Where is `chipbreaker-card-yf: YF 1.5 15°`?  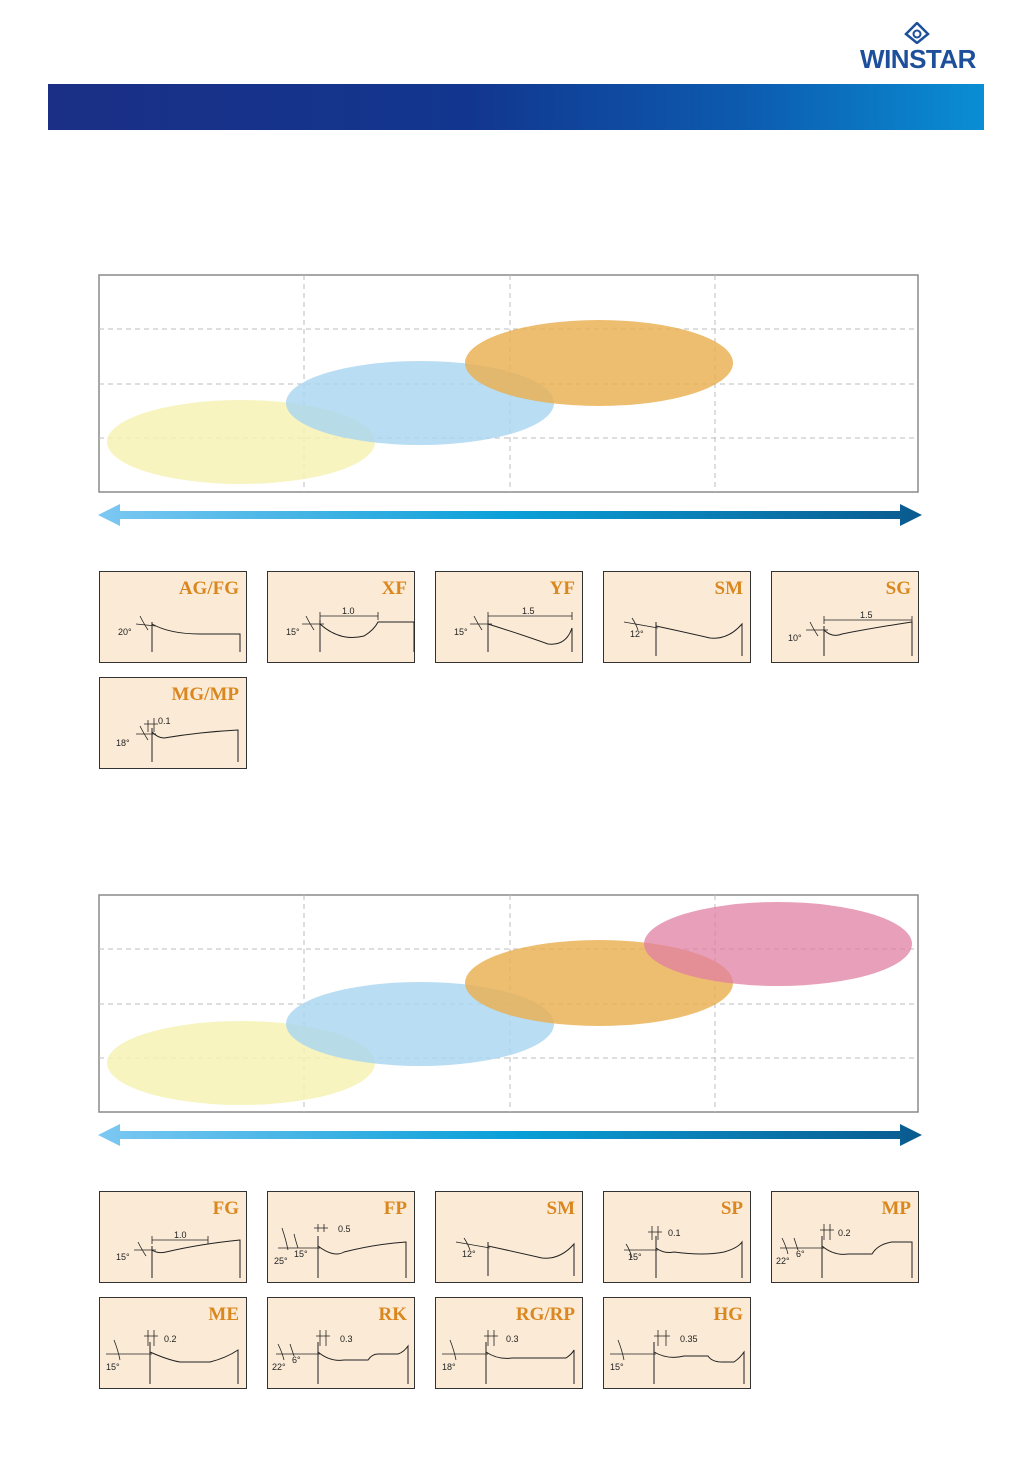
chipbreaker-card-yf: YF 1.5 15° is located at coordinates (509, 617).